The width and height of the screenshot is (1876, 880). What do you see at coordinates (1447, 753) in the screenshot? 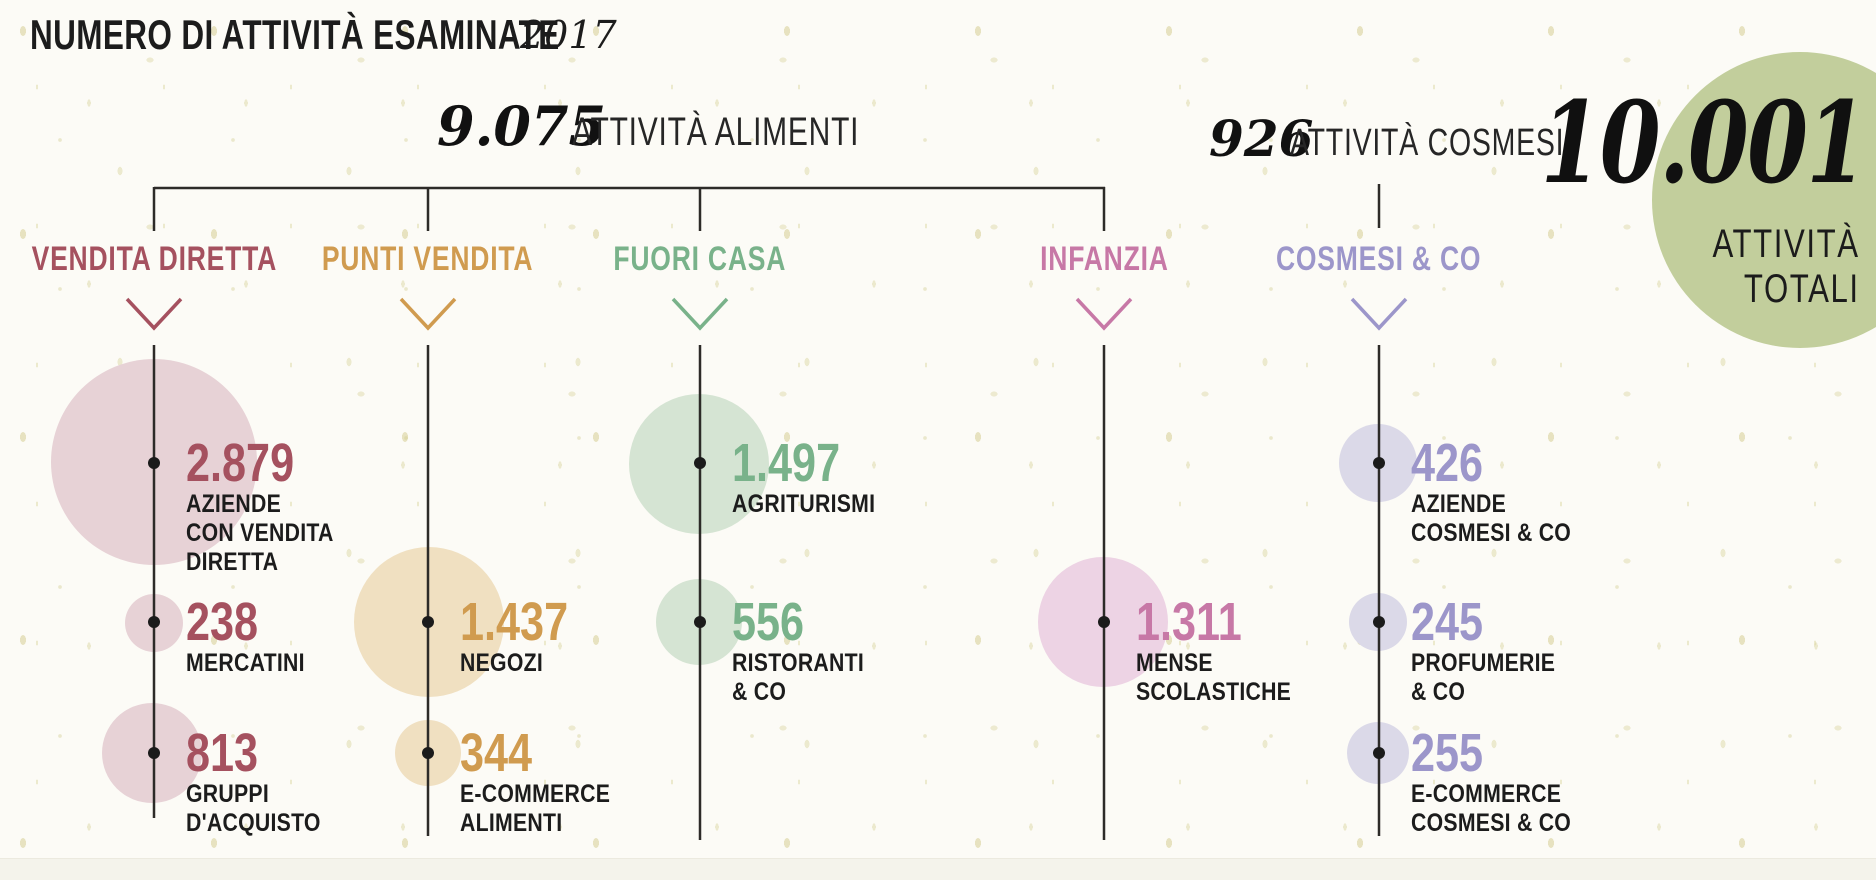
I see `value-ecommerce-cosmesi: 255` at bounding box center [1447, 753].